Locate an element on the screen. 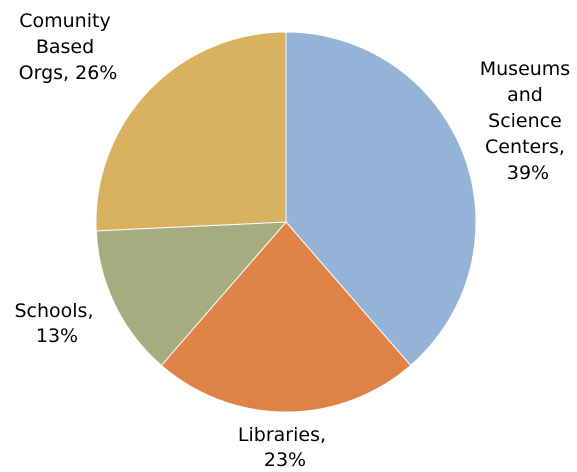 The width and height of the screenshot is (577, 472). slice-label-schools: Schools, 13% is located at coordinates (56, 323).